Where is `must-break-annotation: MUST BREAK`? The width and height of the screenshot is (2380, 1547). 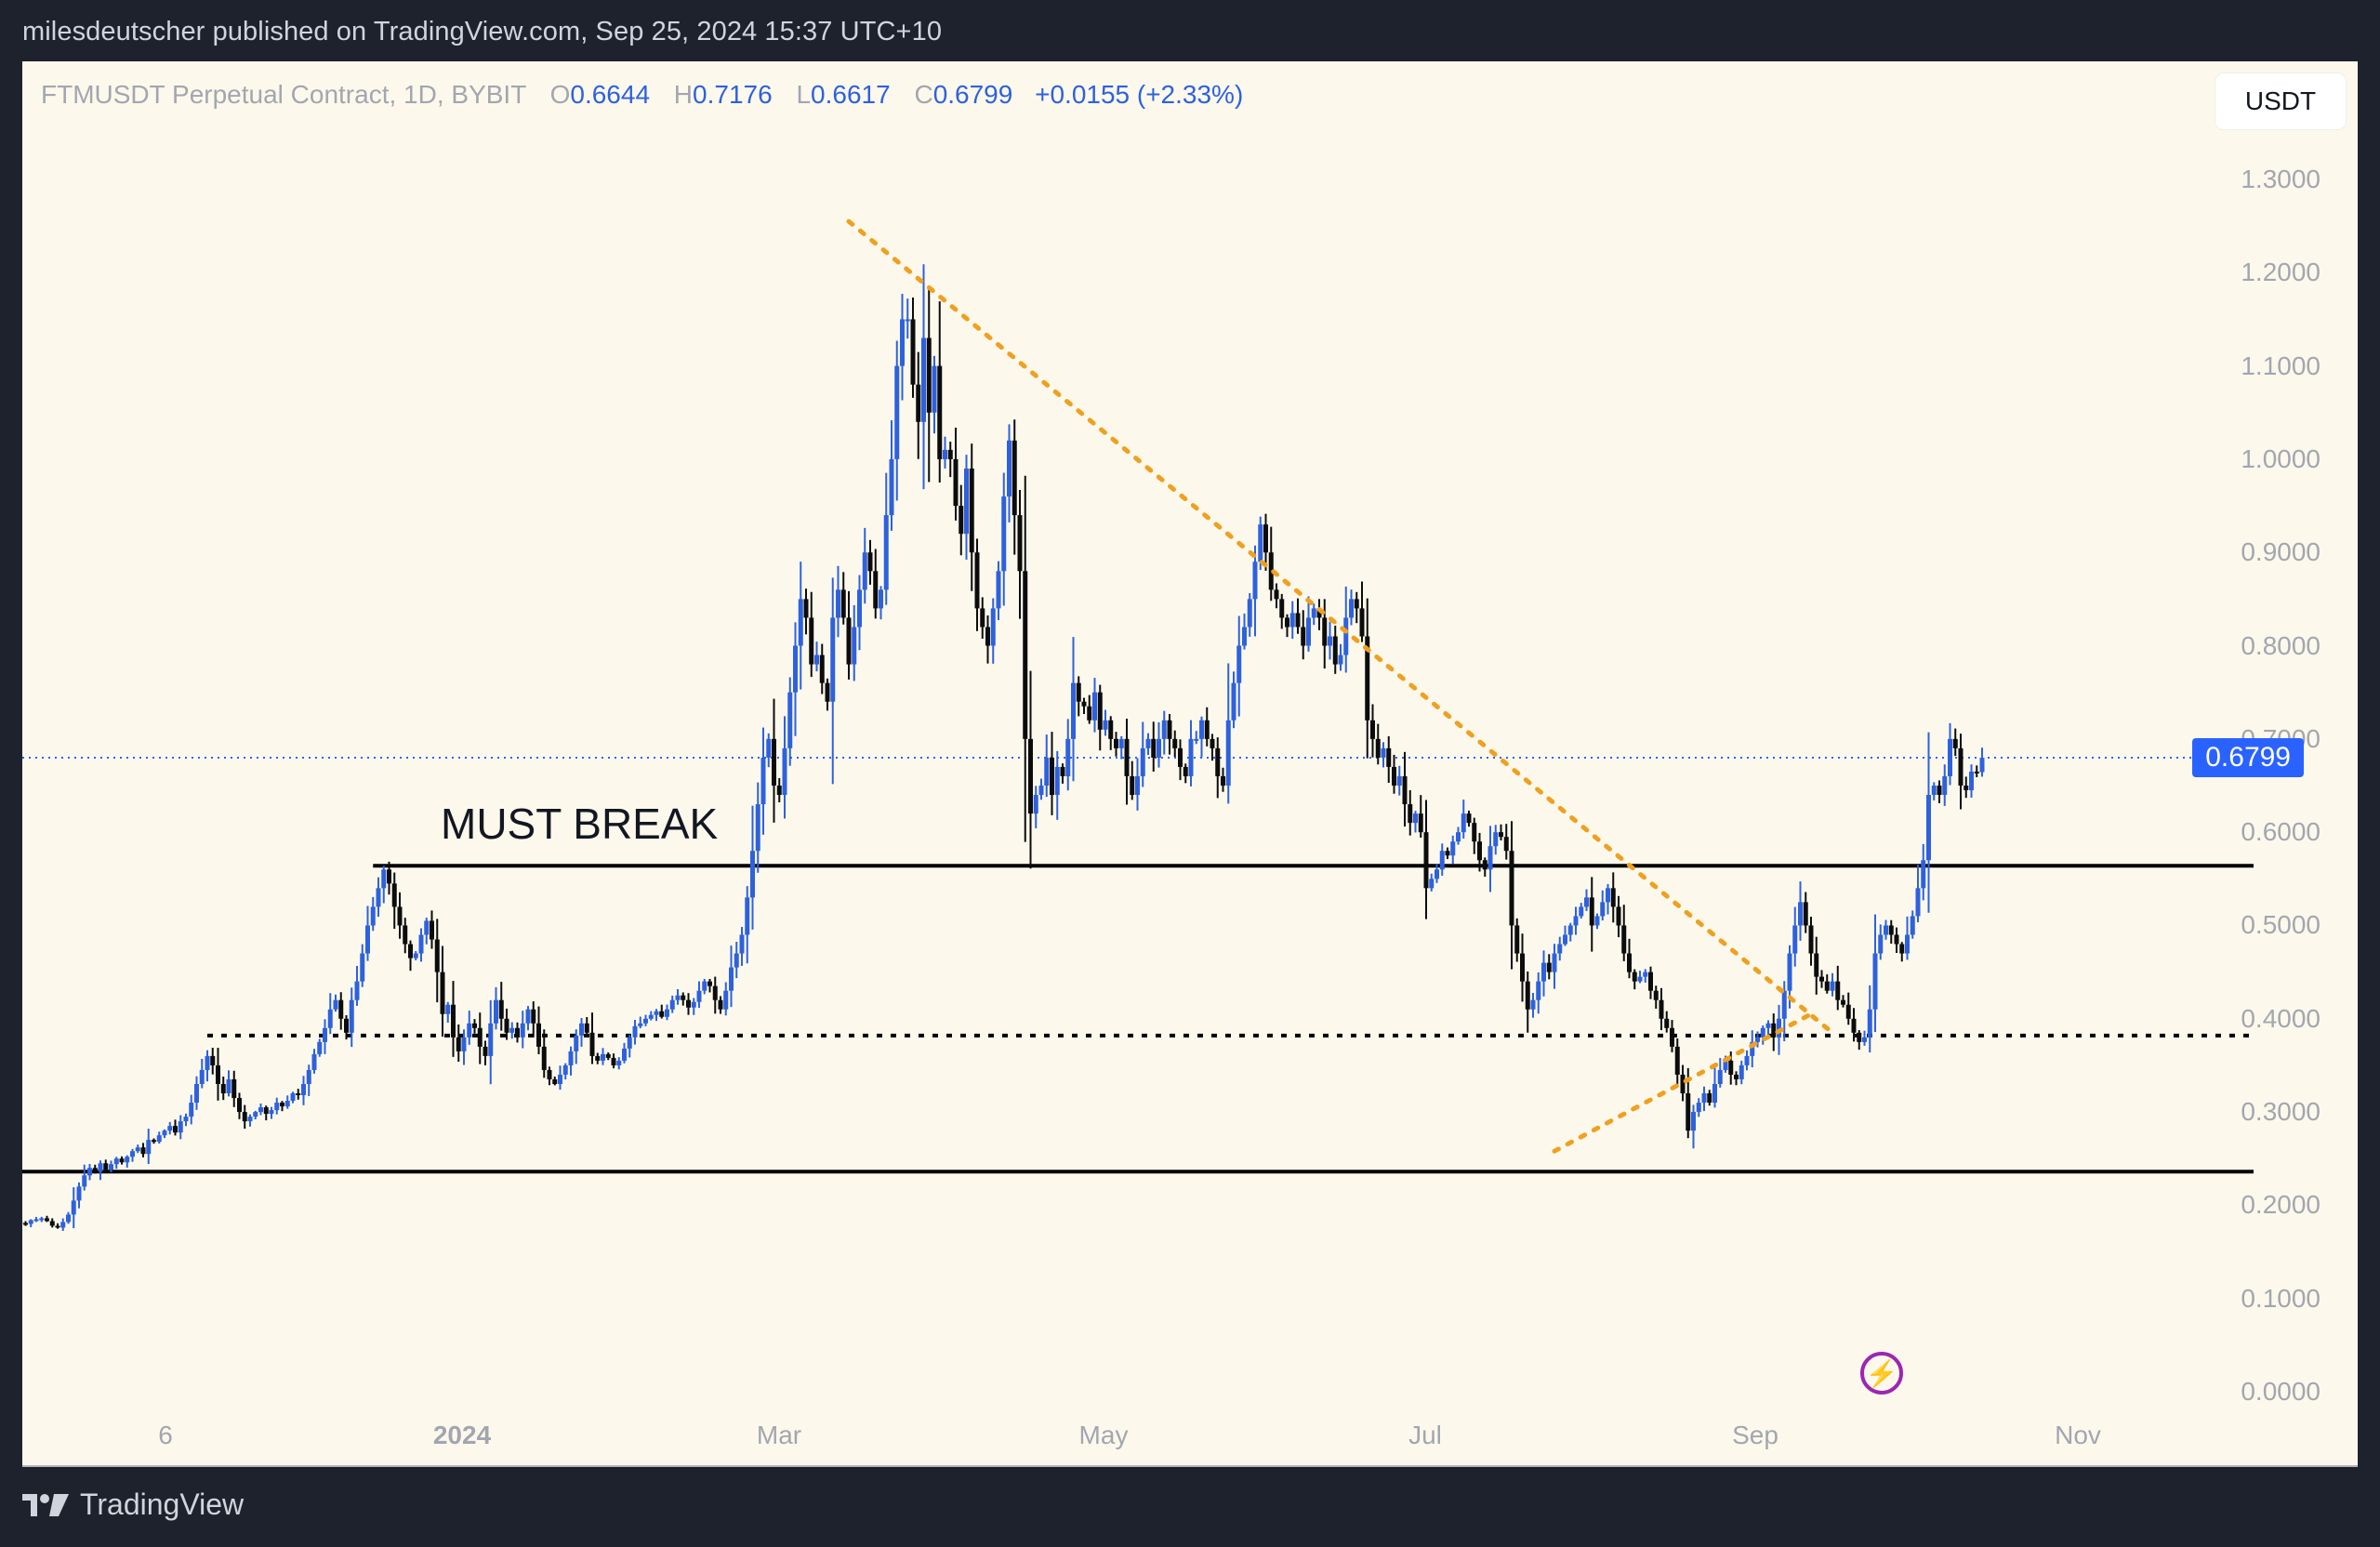 must-break-annotation: MUST BREAK is located at coordinates (580, 824).